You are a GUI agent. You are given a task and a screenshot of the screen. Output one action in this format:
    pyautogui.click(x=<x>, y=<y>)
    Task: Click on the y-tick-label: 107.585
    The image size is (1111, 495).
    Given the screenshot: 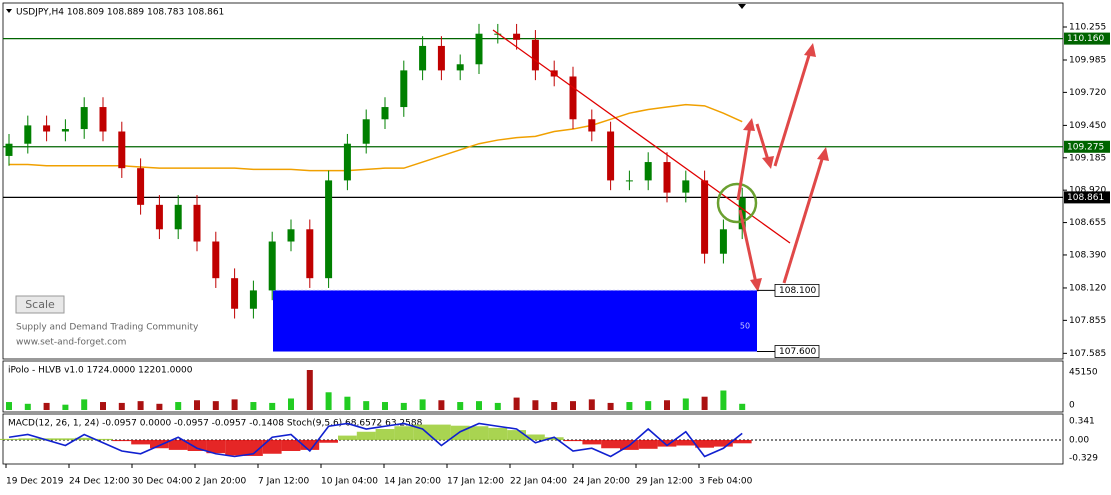 What is the action you would take?
    pyautogui.click(x=1087, y=354)
    